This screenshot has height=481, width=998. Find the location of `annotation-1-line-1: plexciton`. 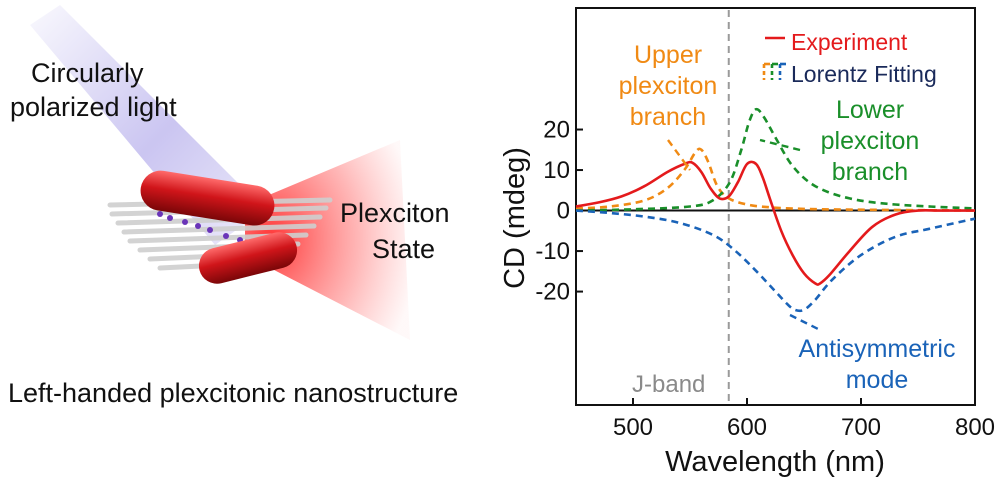

annotation-1-line-1: plexciton is located at coordinates (870, 141).